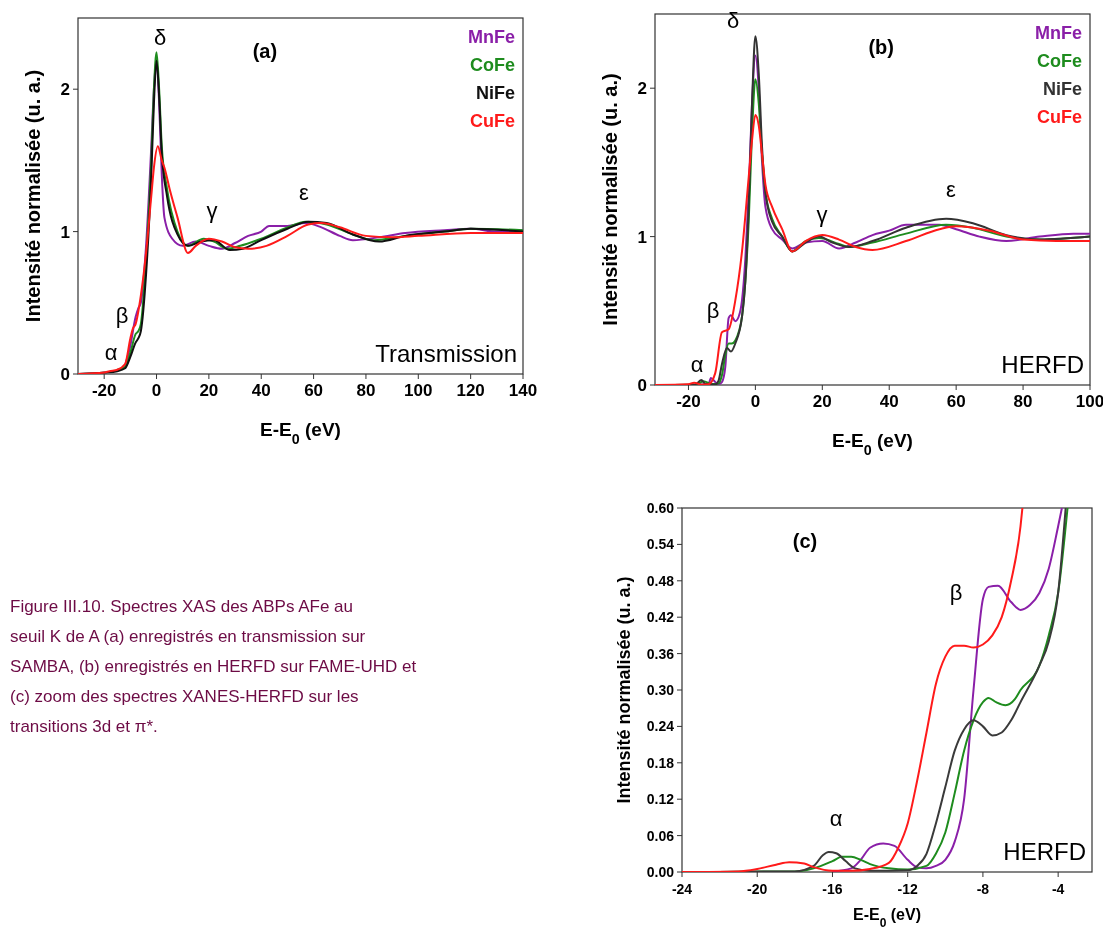 The height and width of the screenshot is (936, 1103). What do you see at coordinates (660, 799) in the screenshot?
I see `y-tick-label: 0.12` at bounding box center [660, 799].